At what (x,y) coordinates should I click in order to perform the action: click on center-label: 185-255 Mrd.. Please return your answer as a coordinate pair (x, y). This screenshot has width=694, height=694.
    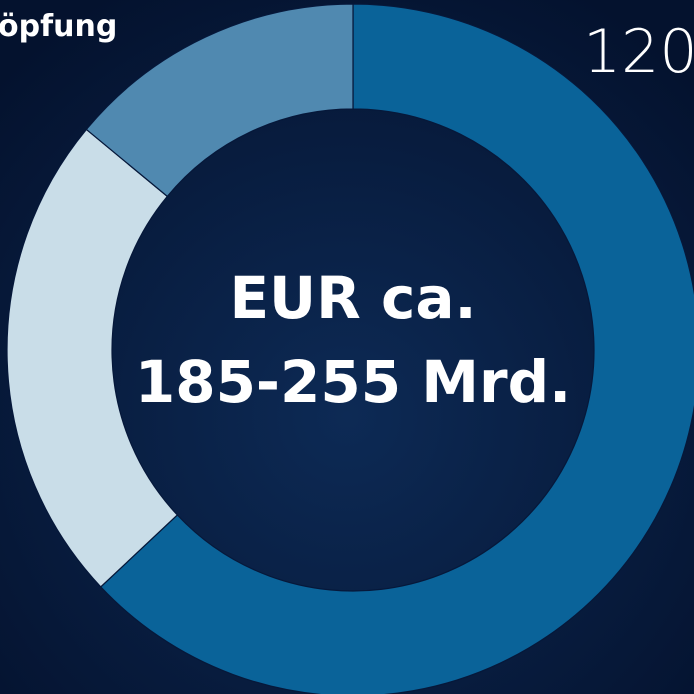
    Looking at the image, I should click on (353, 382).